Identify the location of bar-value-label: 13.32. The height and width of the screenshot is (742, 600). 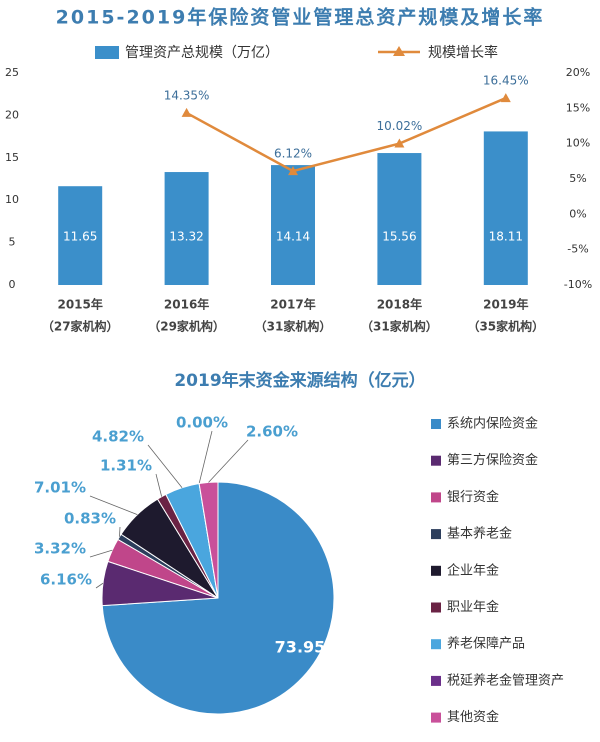
(186, 237).